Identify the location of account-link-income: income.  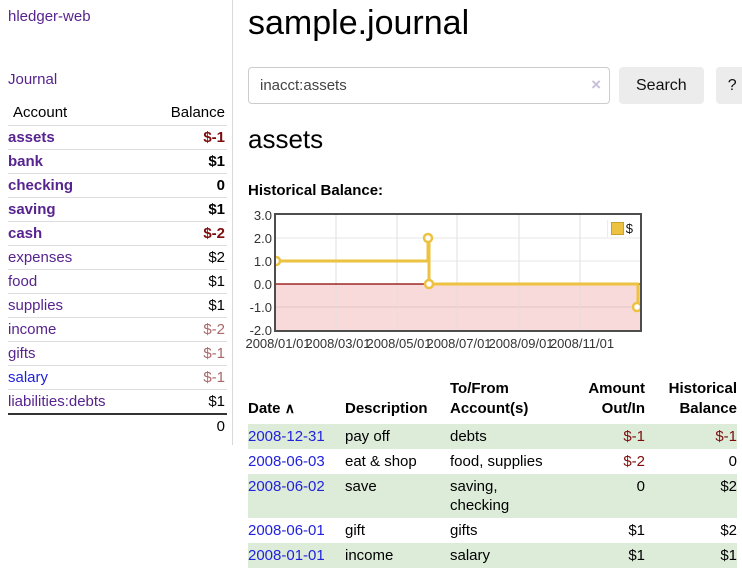
(32, 329).